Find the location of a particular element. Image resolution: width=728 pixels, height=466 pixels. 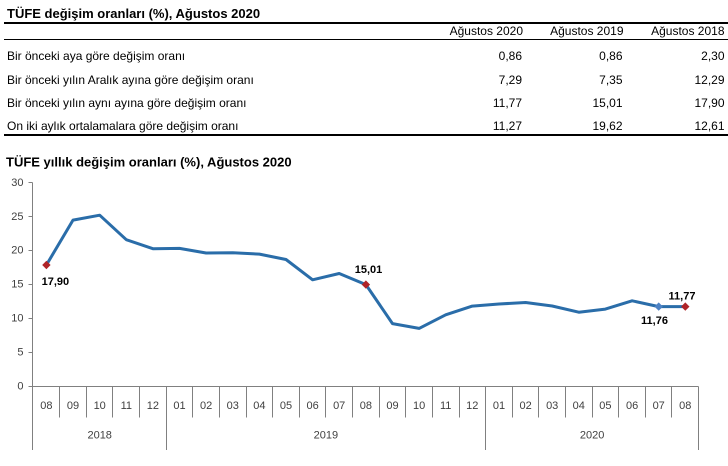

svg-text: 11,76 is located at coordinates (654, 321).